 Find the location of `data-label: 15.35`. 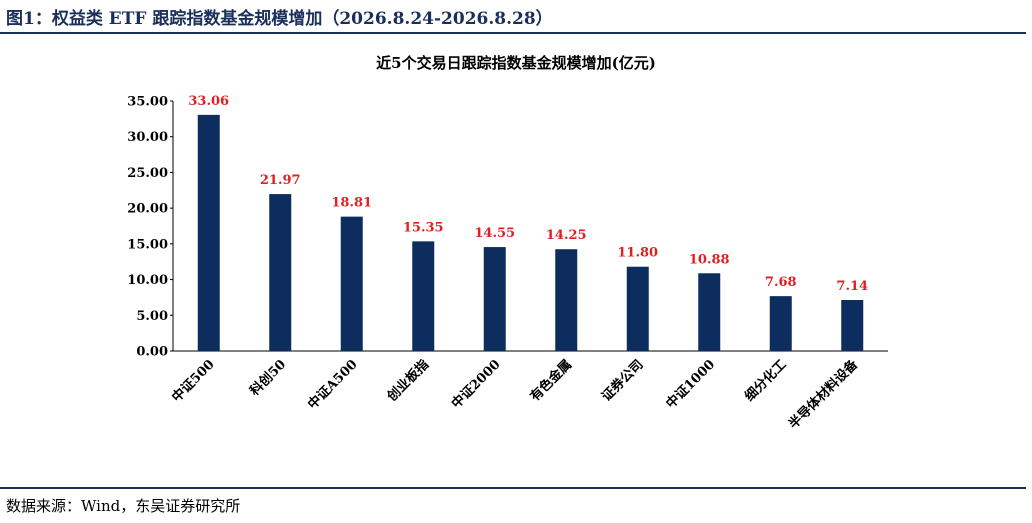

data-label: 15.35 is located at coordinates (423, 227).